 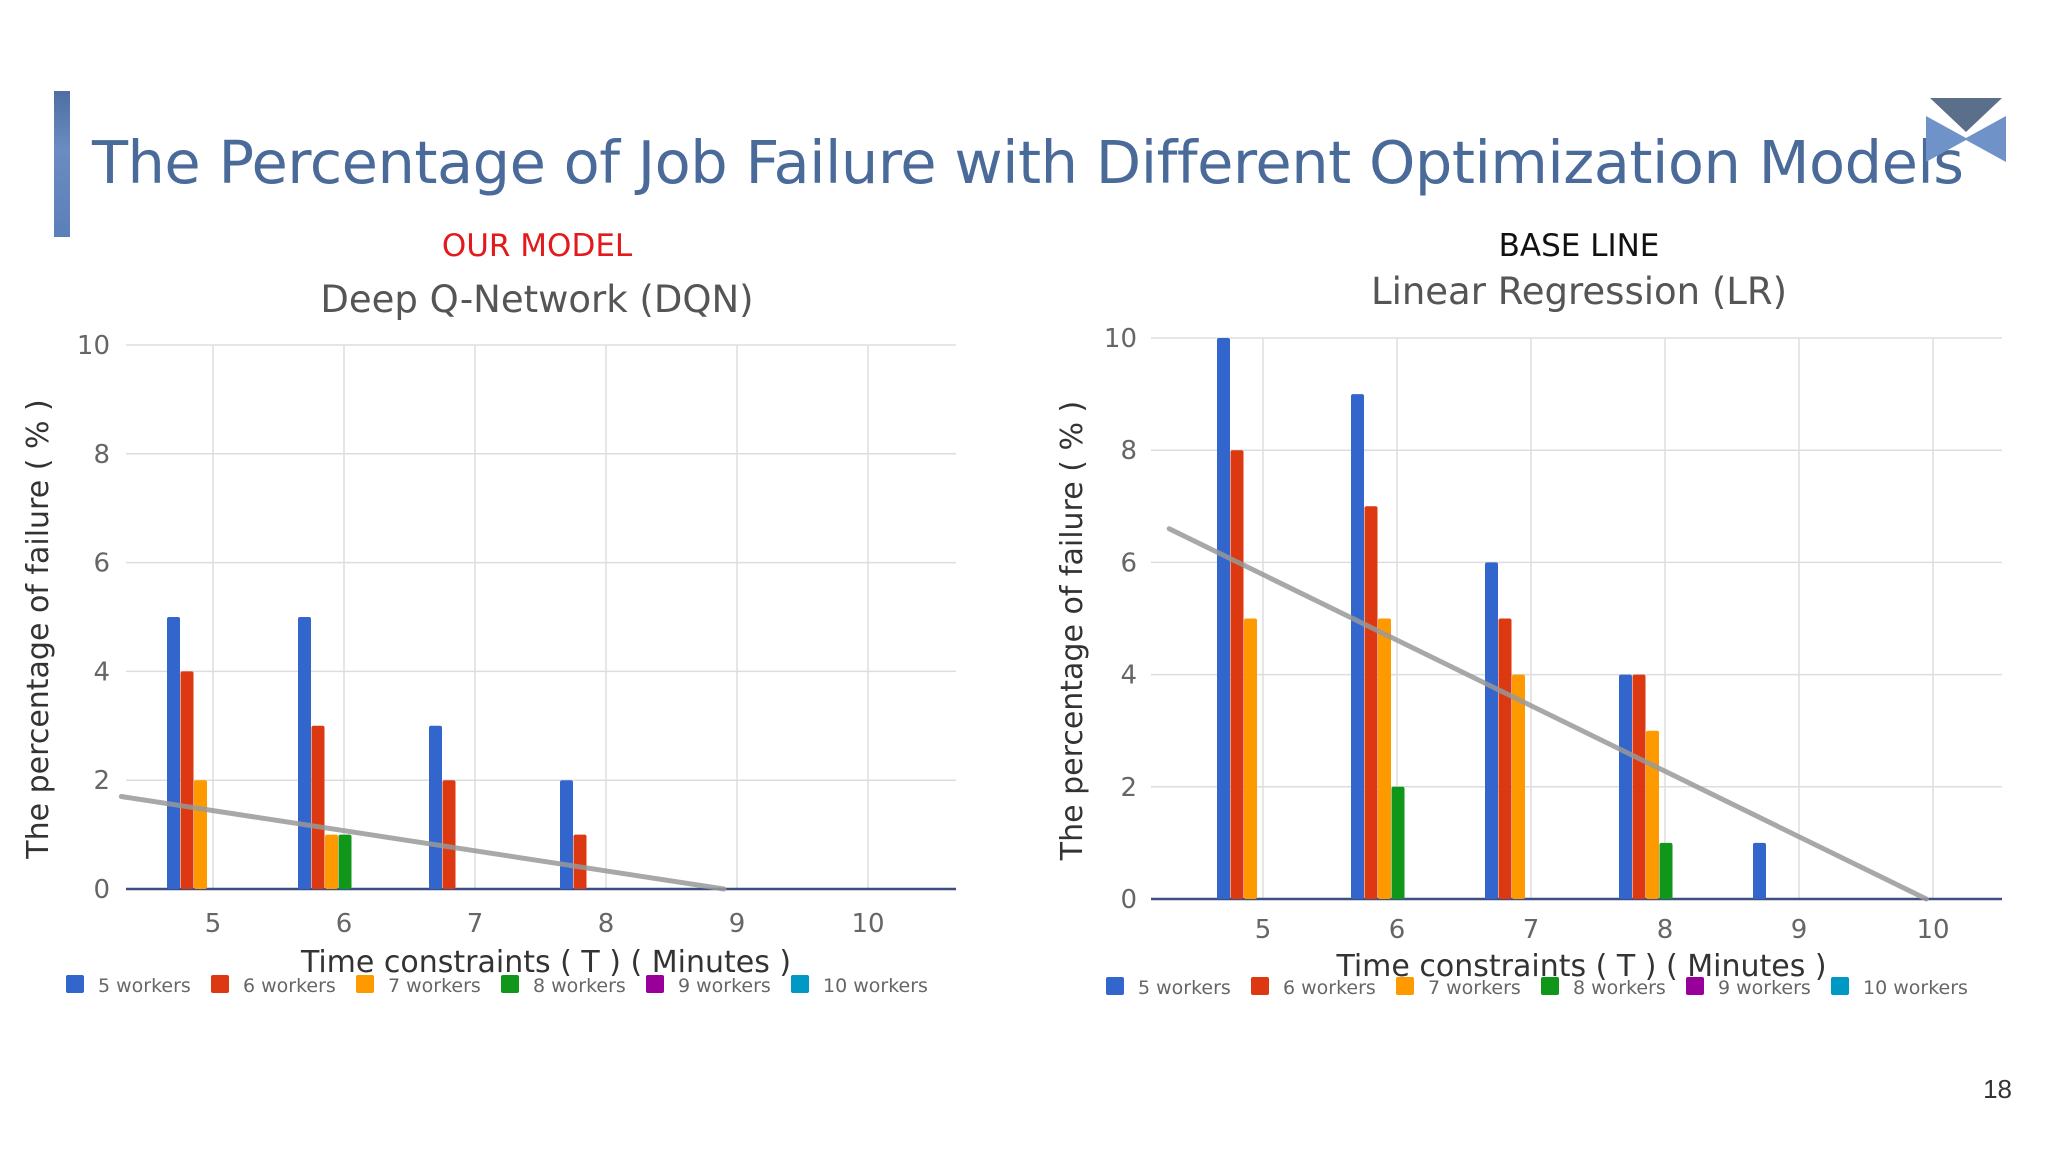 I want to click on chart-label-base-line: BASE LINE, so click(x=1579, y=246).